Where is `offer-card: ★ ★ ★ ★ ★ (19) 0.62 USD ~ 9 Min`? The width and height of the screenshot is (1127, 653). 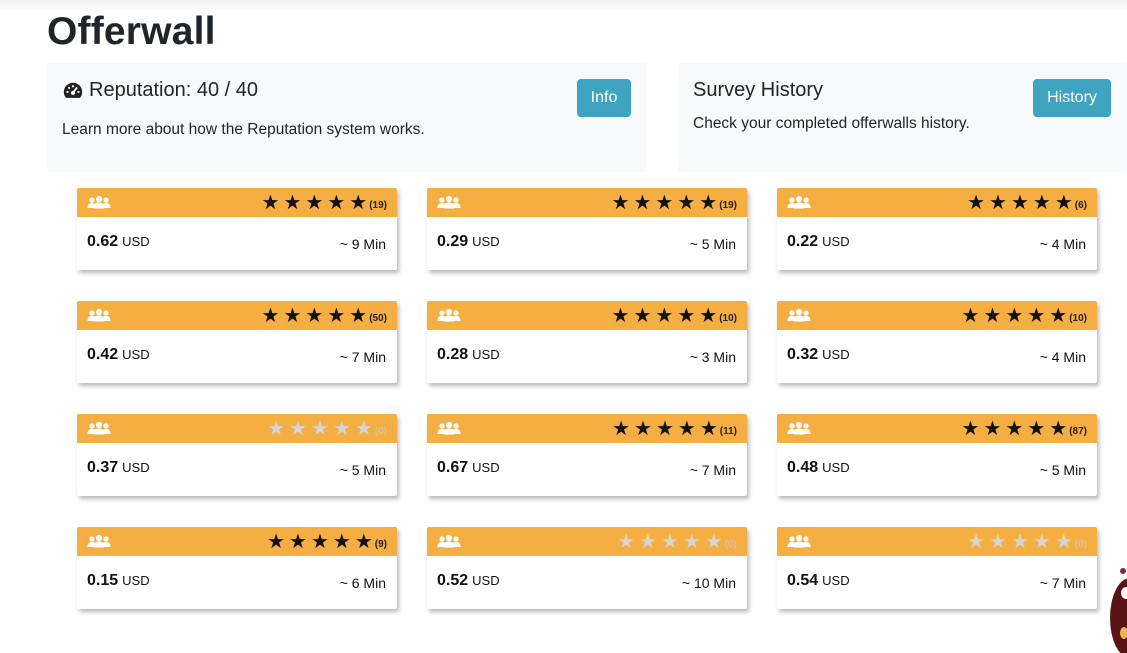
offer-card: ★ ★ ★ ★ ★ (19) 0.62 USD ~ 9 Min is located at coordinates (237, 229).